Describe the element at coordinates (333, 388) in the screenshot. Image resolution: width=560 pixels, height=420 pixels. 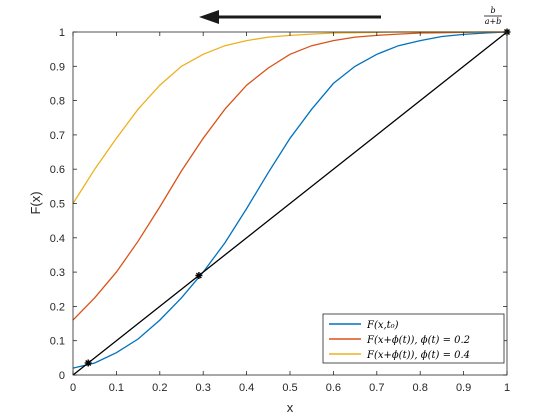
I see `x-tick-label: 0.6` at that location.